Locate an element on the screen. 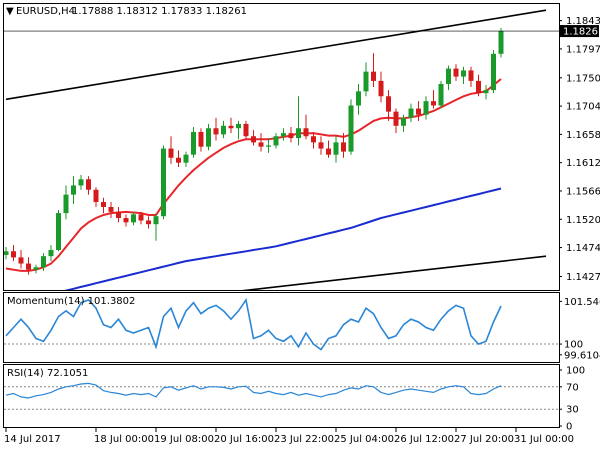 The height and width of the screenshot is (453, 600). current-price-marker is located at coordinates (579, 31).